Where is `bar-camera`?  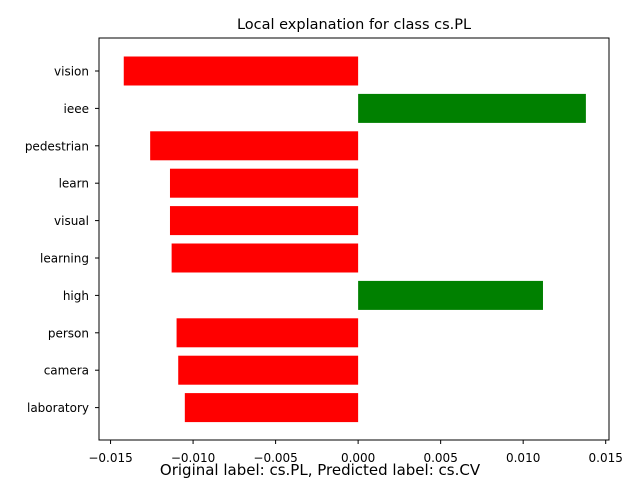
bar-camera is located at coordinates (268, 370).